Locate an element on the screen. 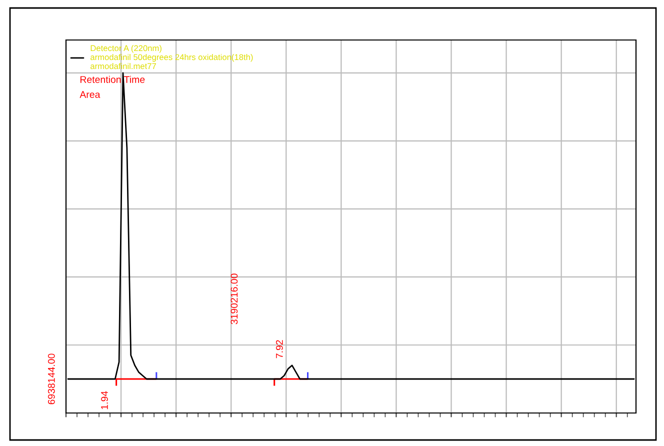 The image size is (664, 446). annotation: 1.94 is located at coordinates (104, 400).